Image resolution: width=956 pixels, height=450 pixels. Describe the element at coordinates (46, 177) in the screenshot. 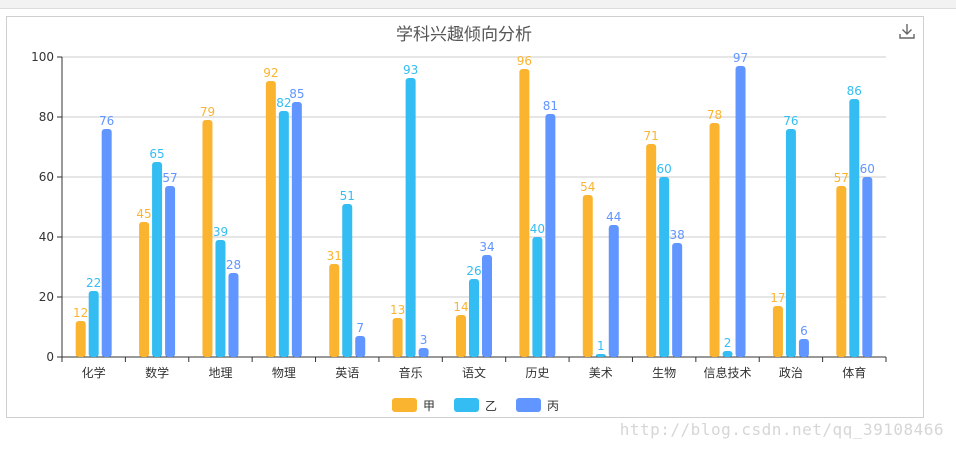

I see `y-tick-label: 60` at that location.